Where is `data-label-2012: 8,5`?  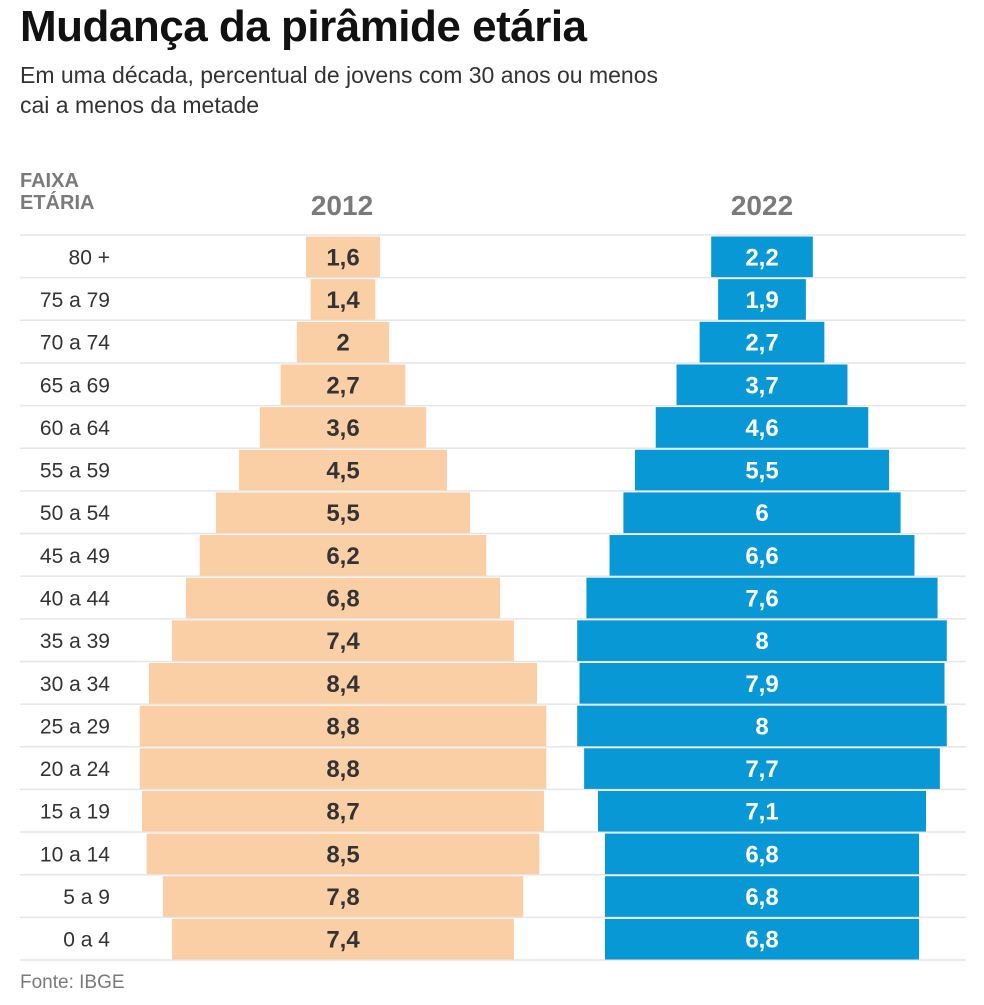
data-label-2012: 8,5 is located at coordinates (342, 854).